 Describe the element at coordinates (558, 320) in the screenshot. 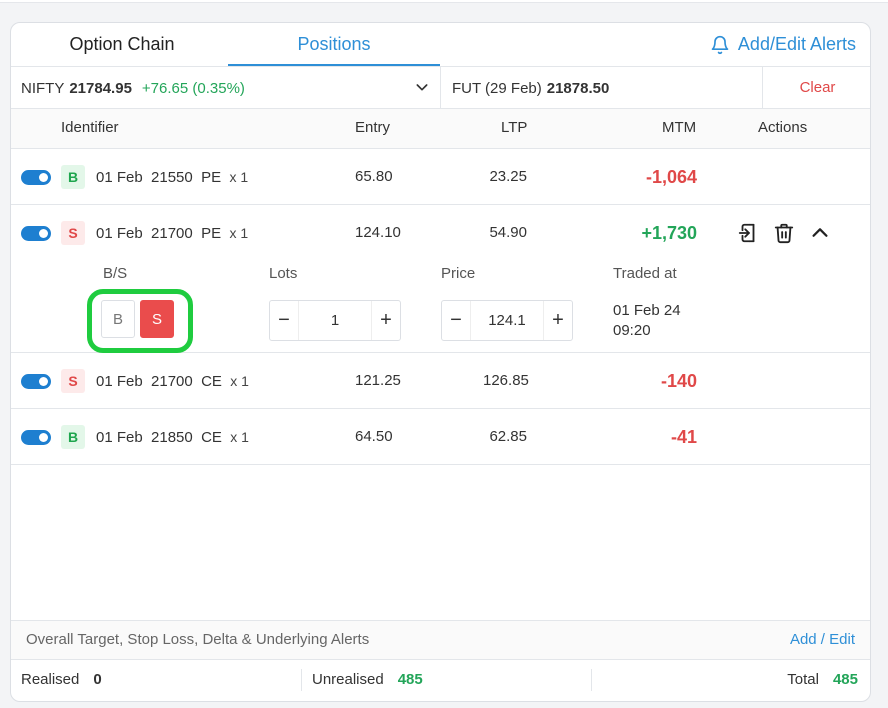

I see `price-increment-button: +` at that location.